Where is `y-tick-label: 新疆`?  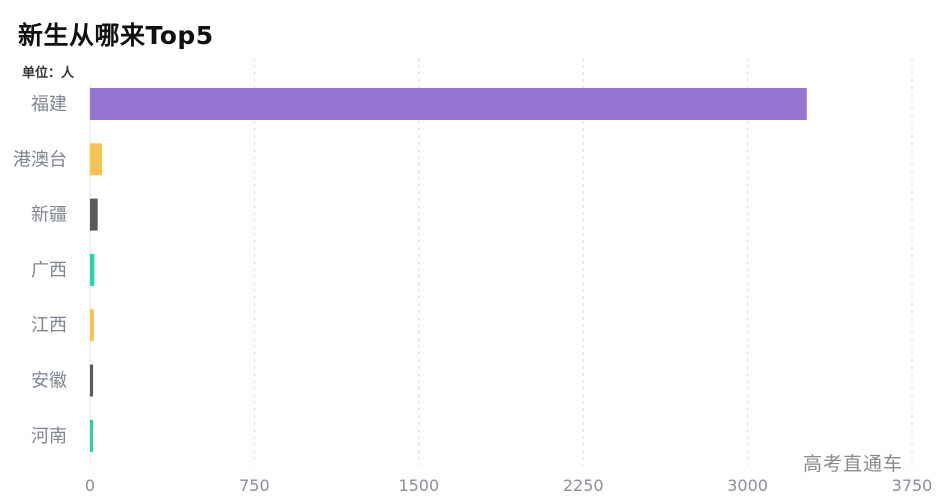
y-tick-label: 新疆 is located at coordinates (49, 215).